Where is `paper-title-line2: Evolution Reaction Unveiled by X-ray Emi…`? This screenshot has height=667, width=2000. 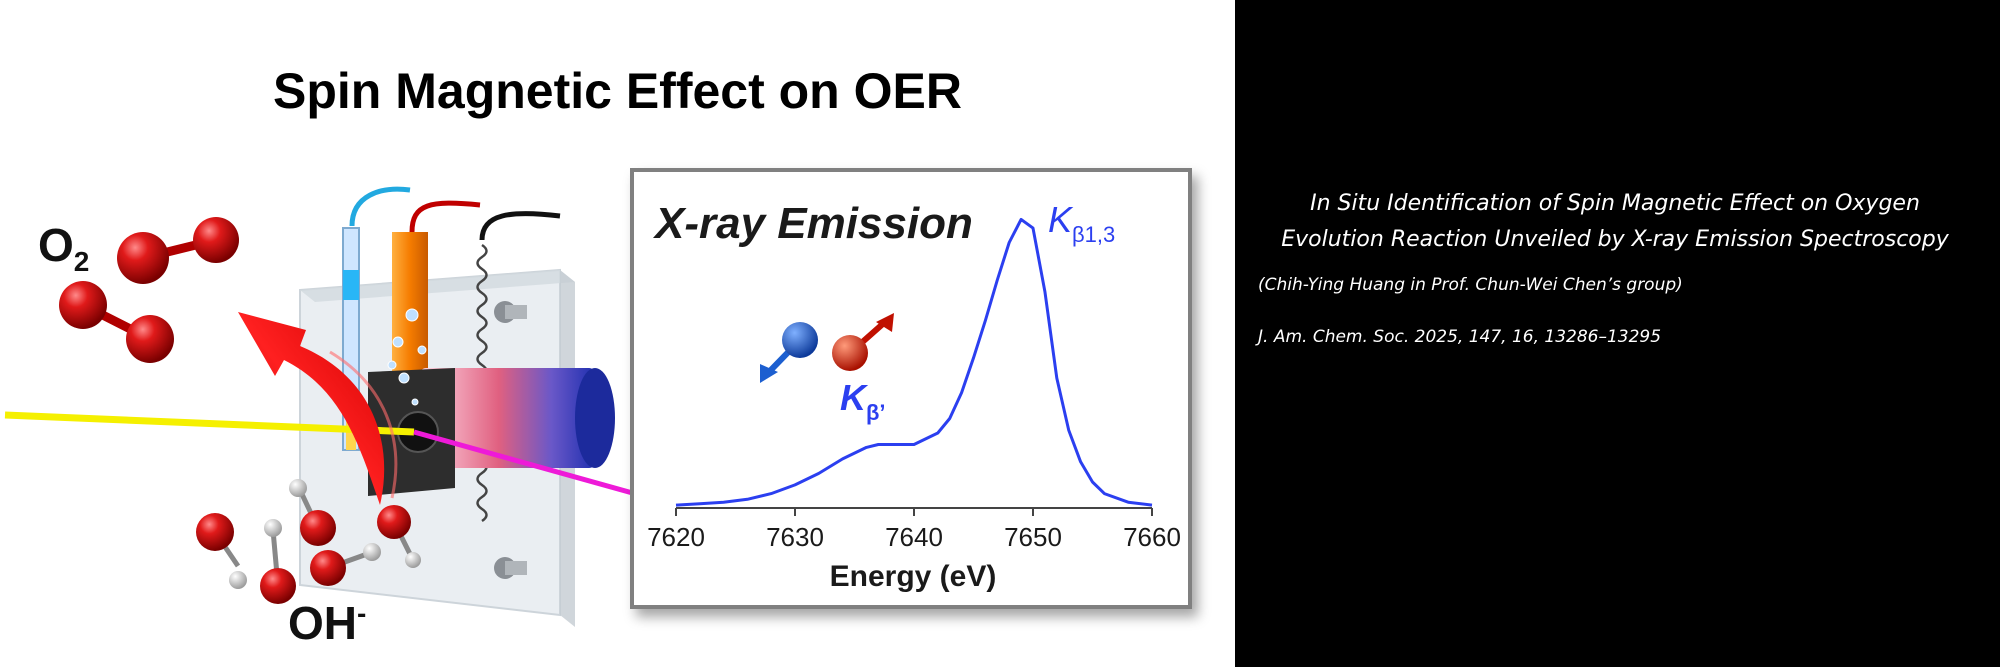 paper-title-line2: Evolution Reaction Unveiled by X-ray Emi… is located at coordinates (1615, 239).